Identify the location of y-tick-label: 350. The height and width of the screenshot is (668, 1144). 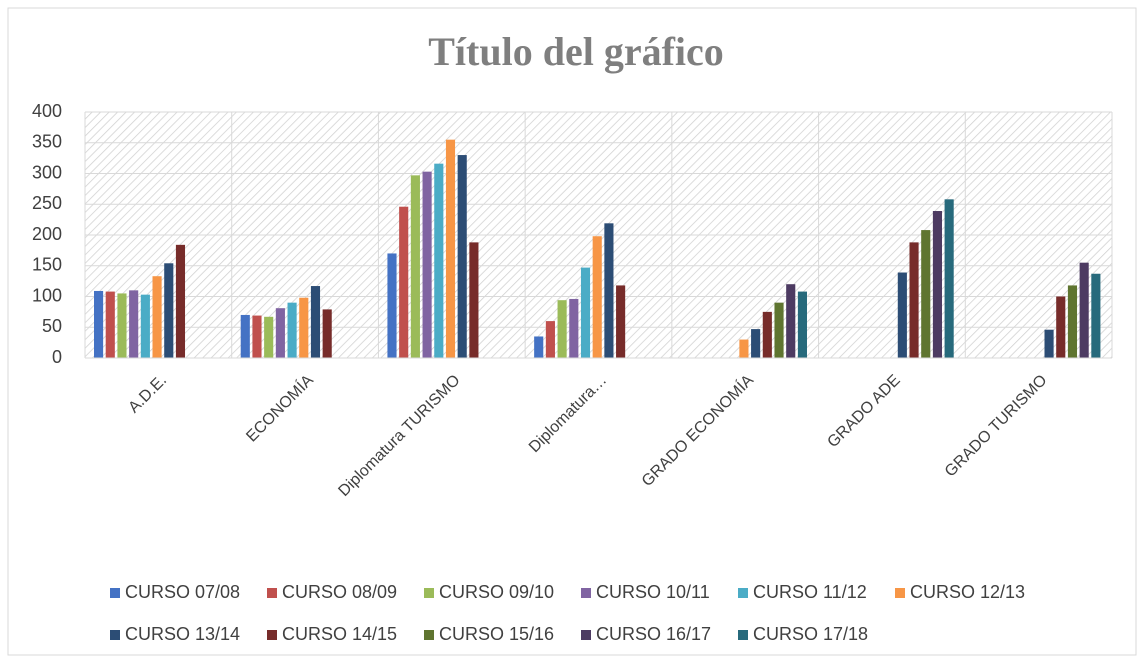
(47, 142).